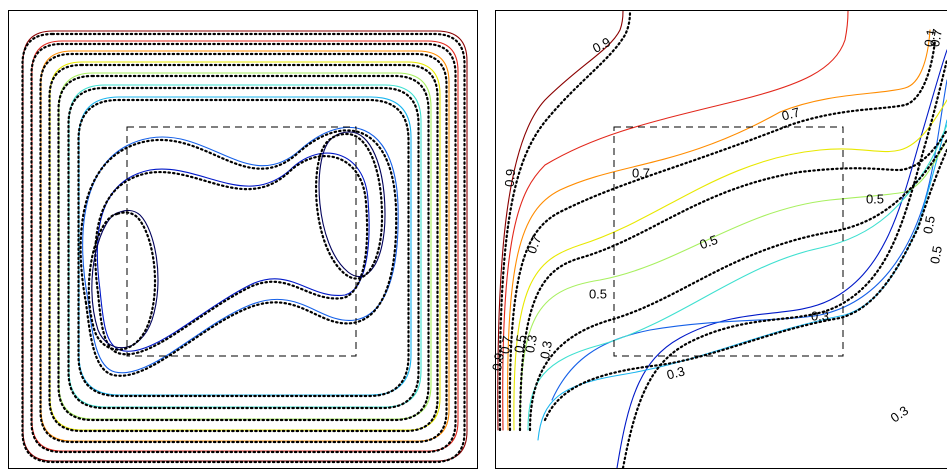 The height and width of the screenshot is (472, 947). I want to click on right-reference-contour, so click(565, 221).